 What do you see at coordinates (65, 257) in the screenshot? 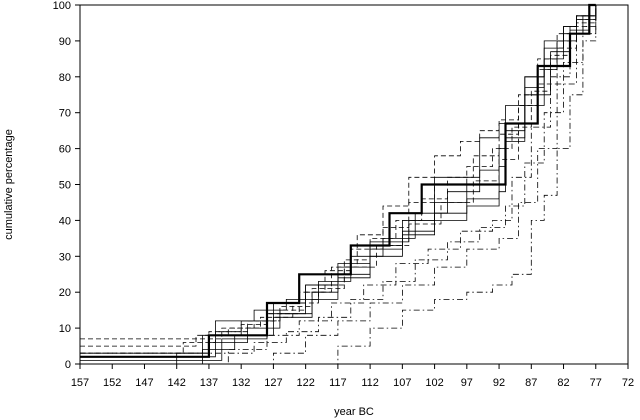
I see `y-tick-label: 30` at bounding box center [65, 257].